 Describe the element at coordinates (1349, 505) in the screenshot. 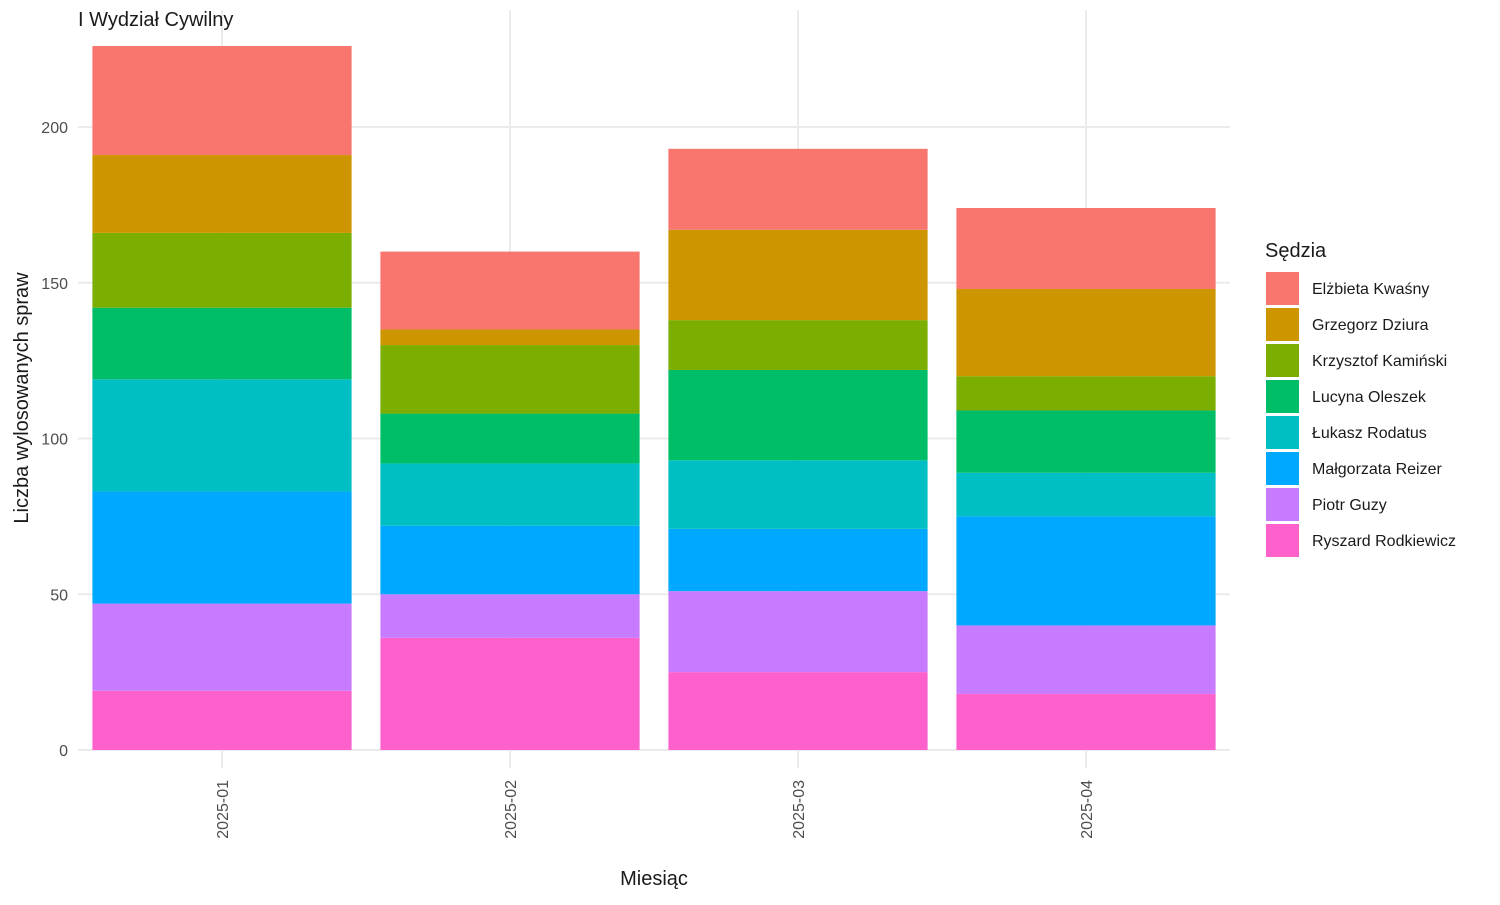

I see `legend-label: Piotr Guzy` at that location.